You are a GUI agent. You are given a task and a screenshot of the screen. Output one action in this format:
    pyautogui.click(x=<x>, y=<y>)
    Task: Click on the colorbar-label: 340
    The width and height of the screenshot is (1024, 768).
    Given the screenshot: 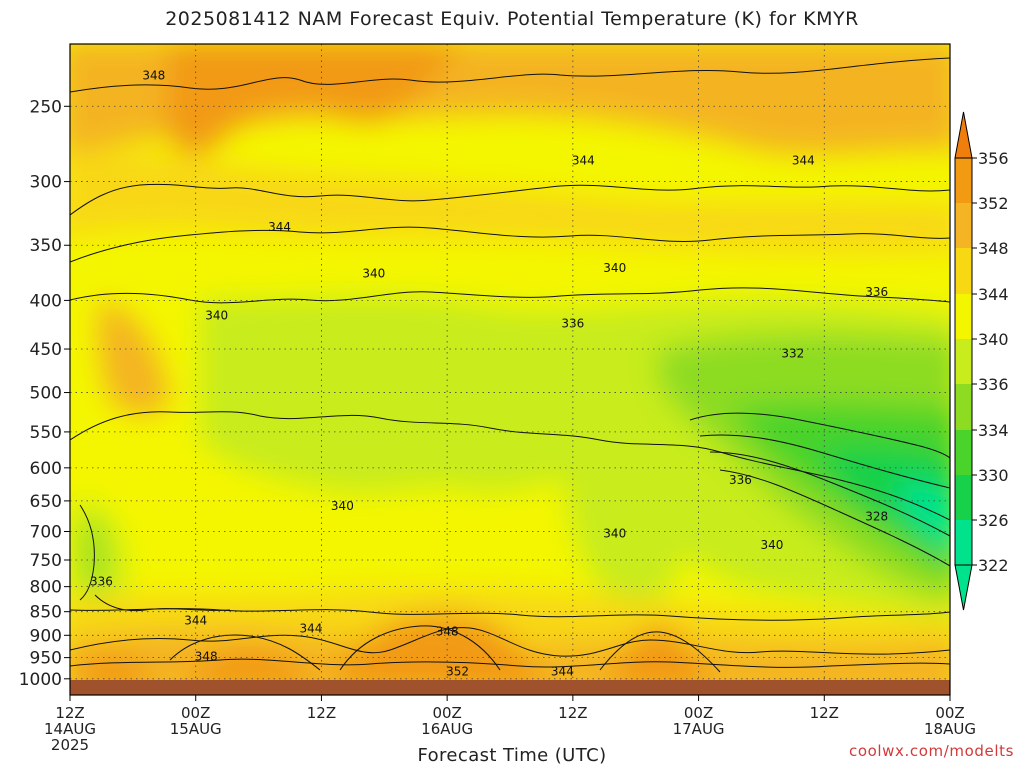 What is the action you would take?
    pyautogui.click(x=993, y=339)
    